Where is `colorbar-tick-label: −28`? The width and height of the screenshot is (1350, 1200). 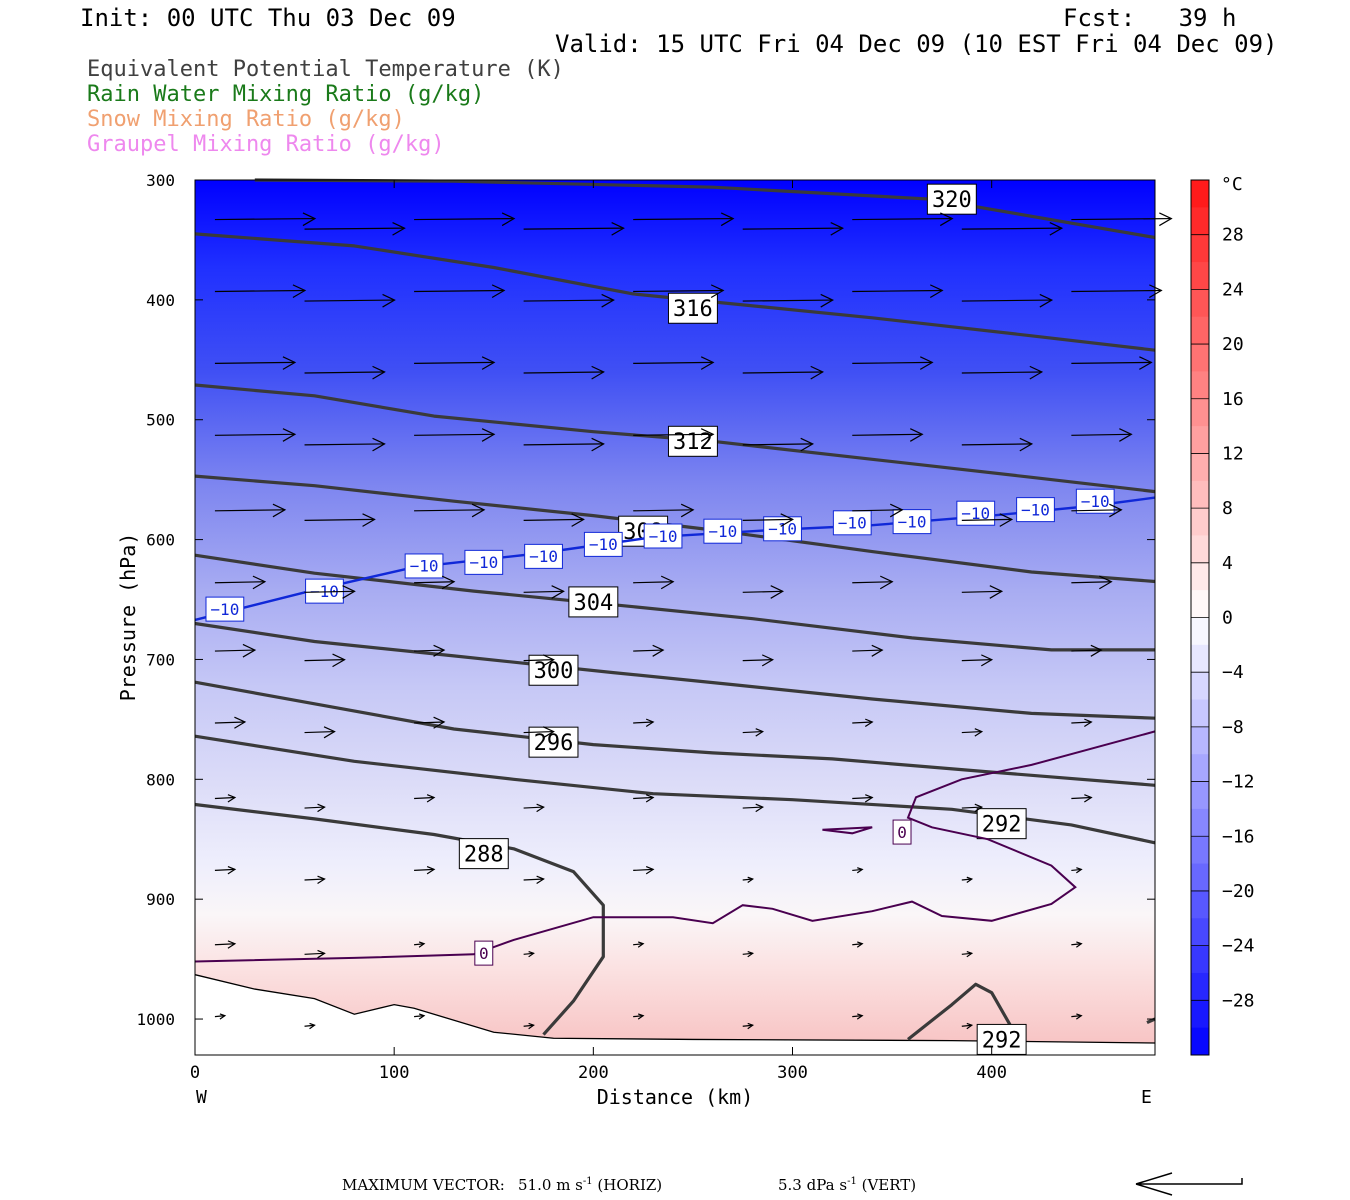 colorbar-tick-label: −28 is located at coordinates (1238, 1000).